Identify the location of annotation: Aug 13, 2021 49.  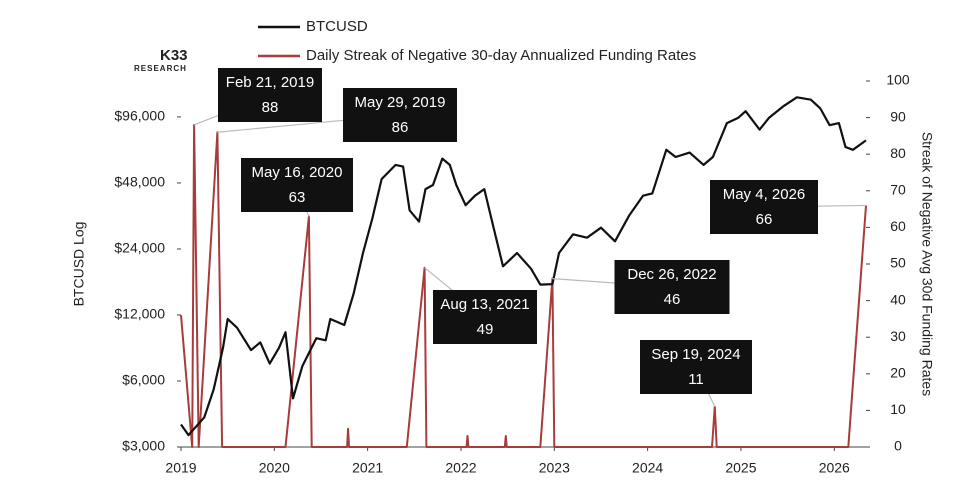
(485, 317).